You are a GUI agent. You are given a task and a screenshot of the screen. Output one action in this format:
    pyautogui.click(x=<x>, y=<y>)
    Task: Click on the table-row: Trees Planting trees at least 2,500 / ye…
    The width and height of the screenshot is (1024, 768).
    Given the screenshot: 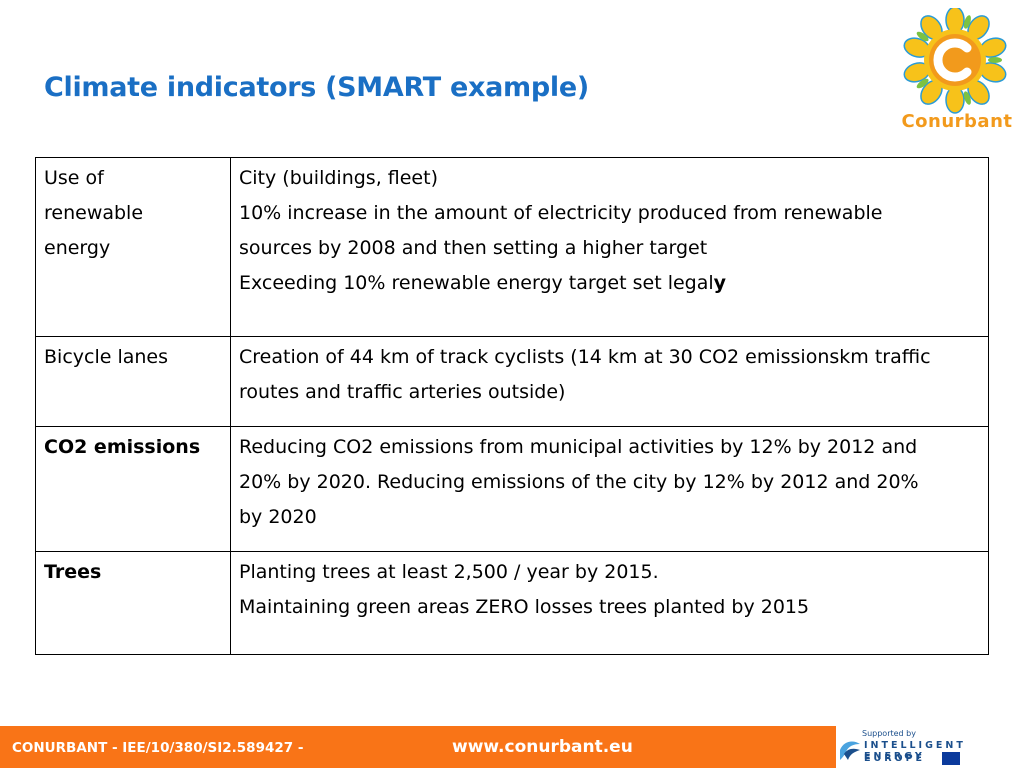 What is the action you would take?
    pyautogui.click(x=512, y=603)
    